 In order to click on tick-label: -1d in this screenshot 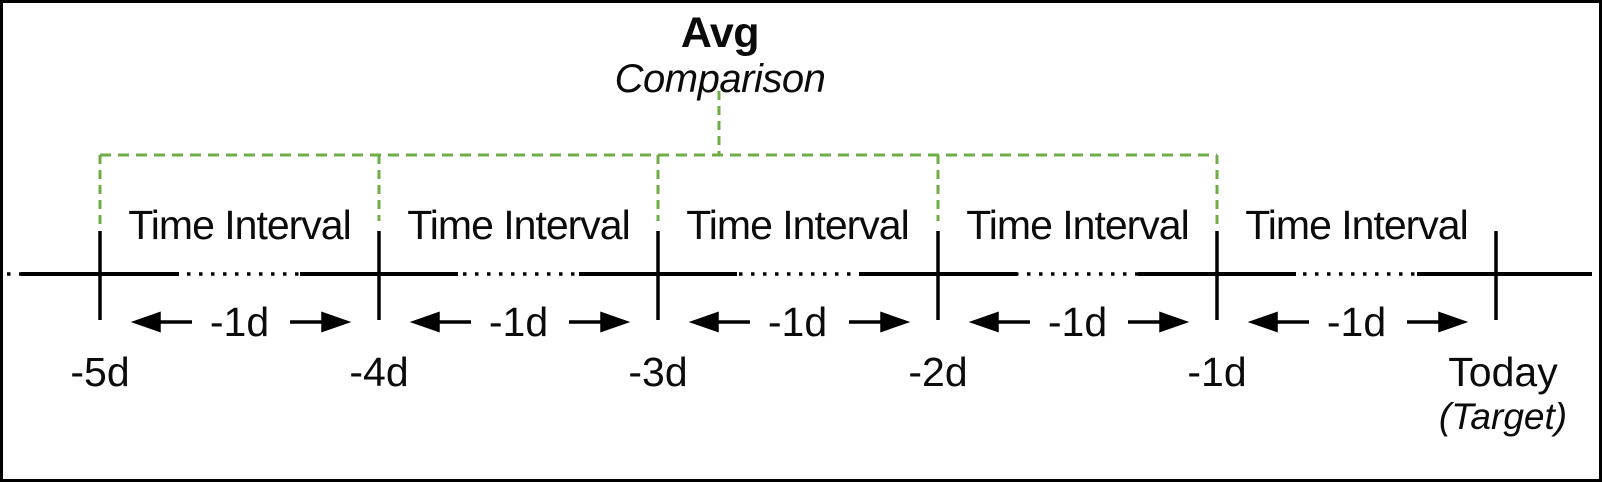, I will do `click(1217, 372)`.